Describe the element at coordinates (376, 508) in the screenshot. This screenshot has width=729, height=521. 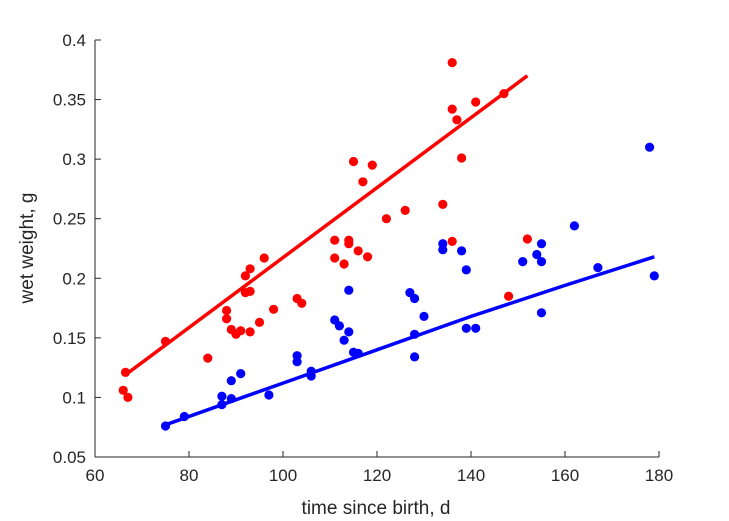
I see `x-axis-label: time since birth, d` at that location.